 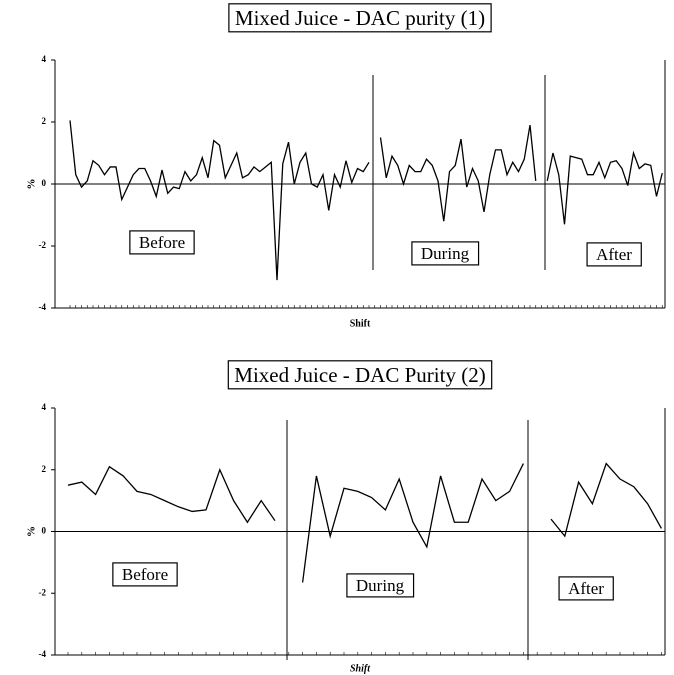 I want to click on chart-title: Mixed Juice - DAC purity (1), so click(x=360, y=18).